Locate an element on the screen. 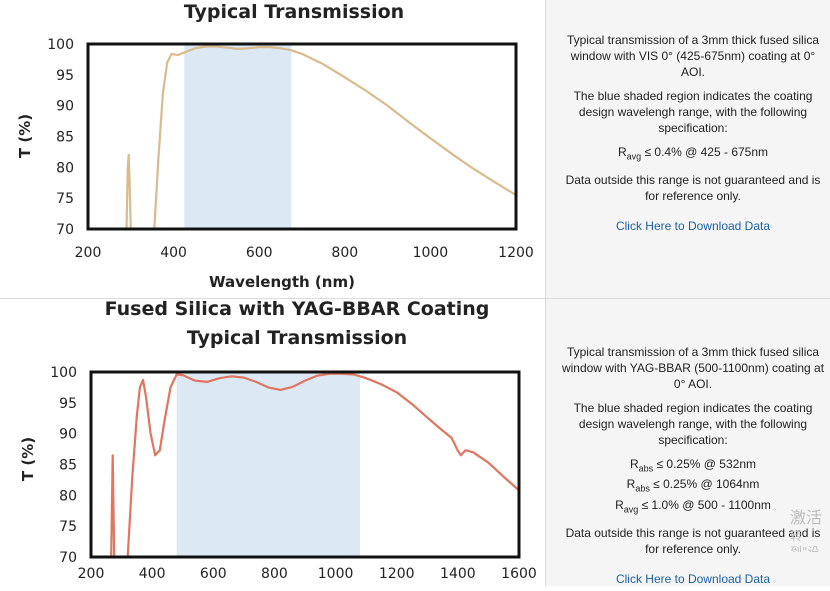  spec-line: Rabs ≤ 0.25% @ 1064nm is located at coordinates (693, 486).